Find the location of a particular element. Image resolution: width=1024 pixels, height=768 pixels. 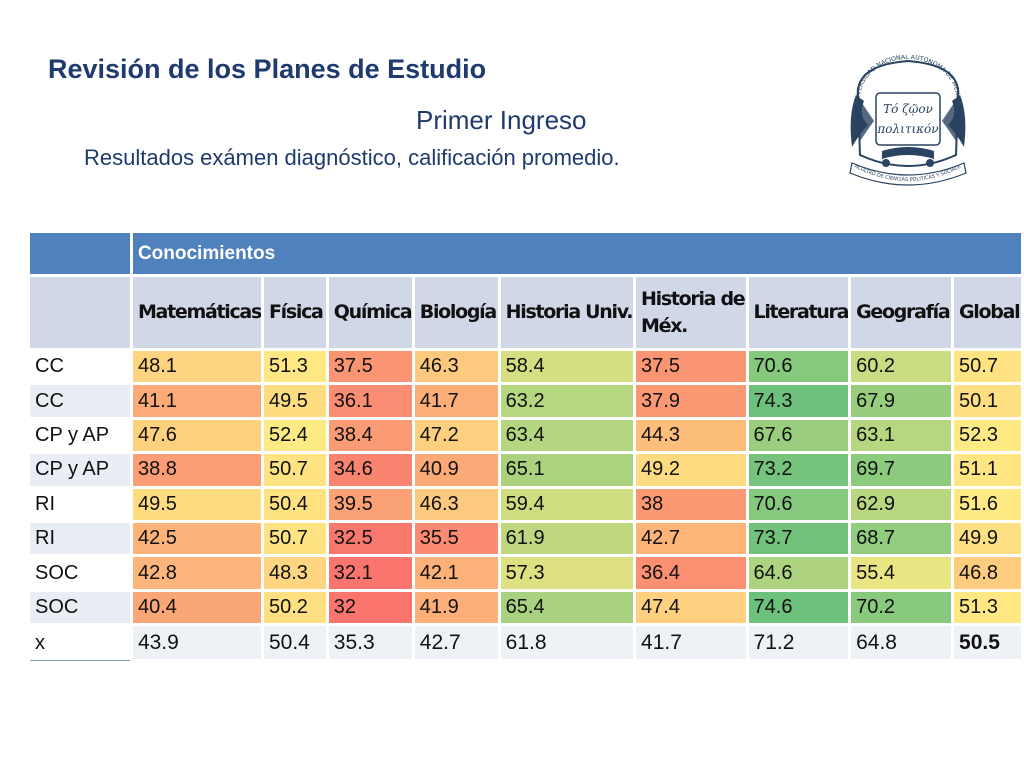

score-cell: 42.8 is located at coordinates (196, 573).